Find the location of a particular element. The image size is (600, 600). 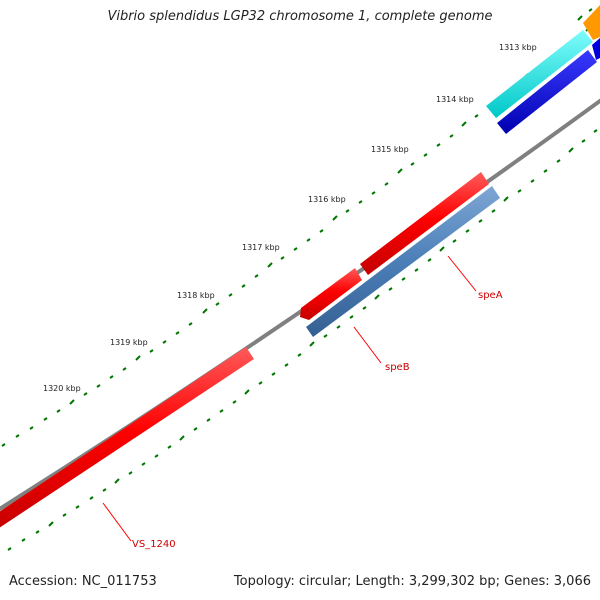

gene-label-speB: speB is located at coordinates (397, 367).